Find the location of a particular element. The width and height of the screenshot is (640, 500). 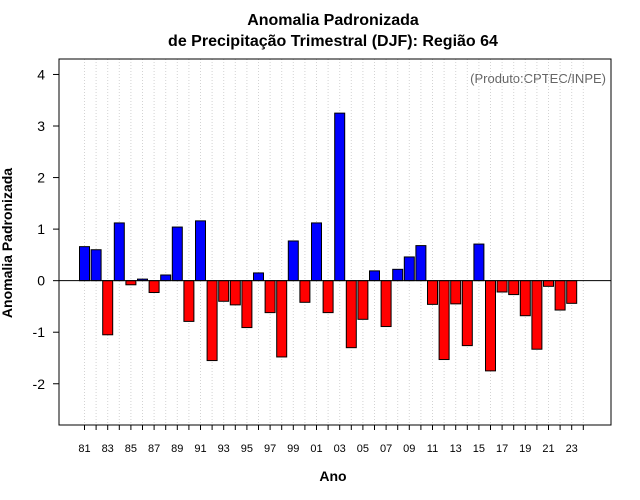

chart-title-line-1: Anomalia Padronizada is located at coordinates (333, 20).